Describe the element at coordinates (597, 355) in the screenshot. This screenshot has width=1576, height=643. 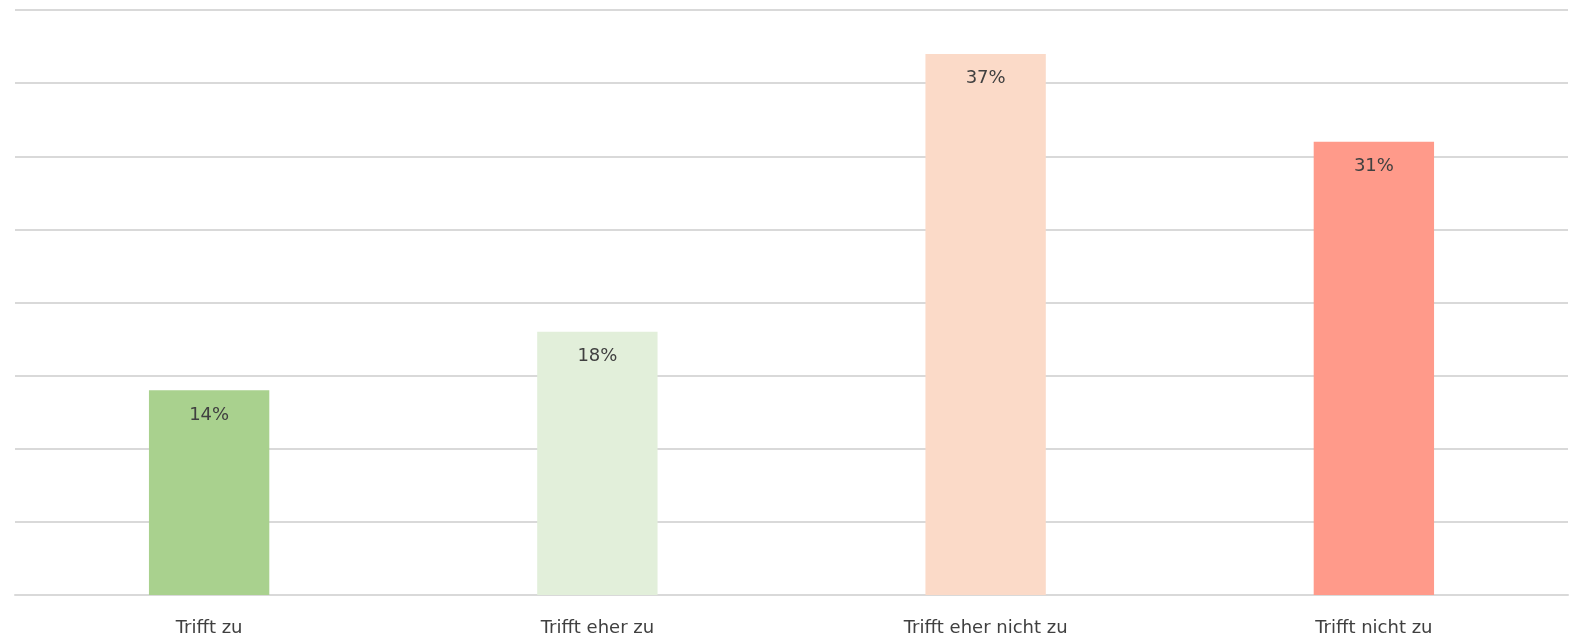
I see `data-label: 18%` at that location.